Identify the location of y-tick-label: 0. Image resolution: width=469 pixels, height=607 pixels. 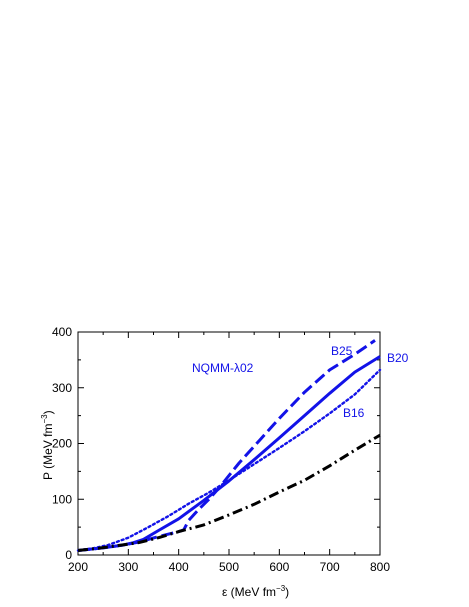
(68, 555).